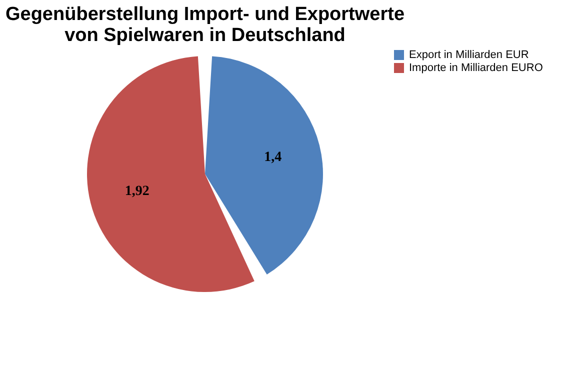 This screenshot has width=588, height=390. I want to click on data-label: 1,92, so click(137, 192).